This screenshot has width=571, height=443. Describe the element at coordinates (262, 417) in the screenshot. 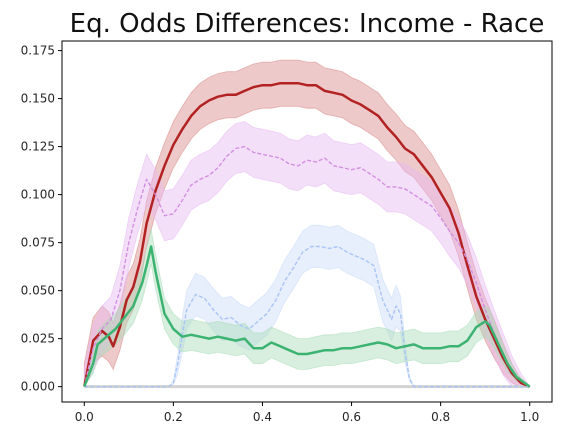

I see `x-tick-label: 0.4` at that location.